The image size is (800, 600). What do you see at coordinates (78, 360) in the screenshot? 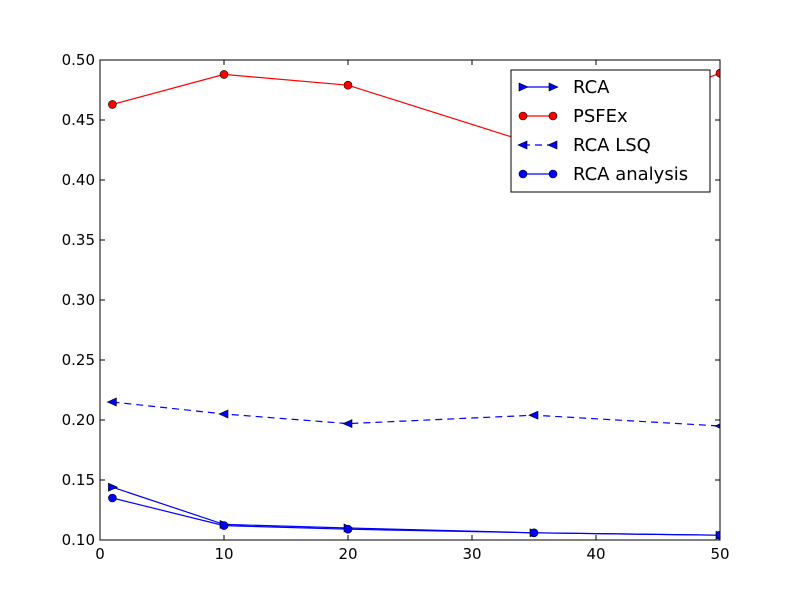
I see `y-tick-label: 0.25` at bounding box center [78, 360].